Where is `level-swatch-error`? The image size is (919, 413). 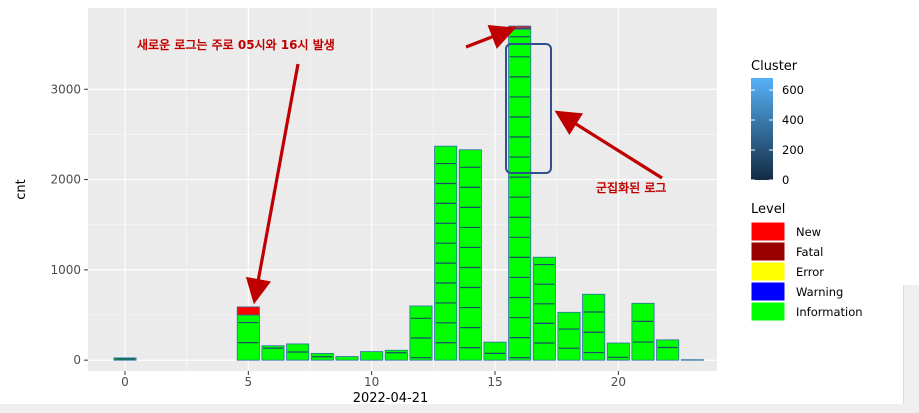 level-swatch-error is located at coordinates (768, 271).